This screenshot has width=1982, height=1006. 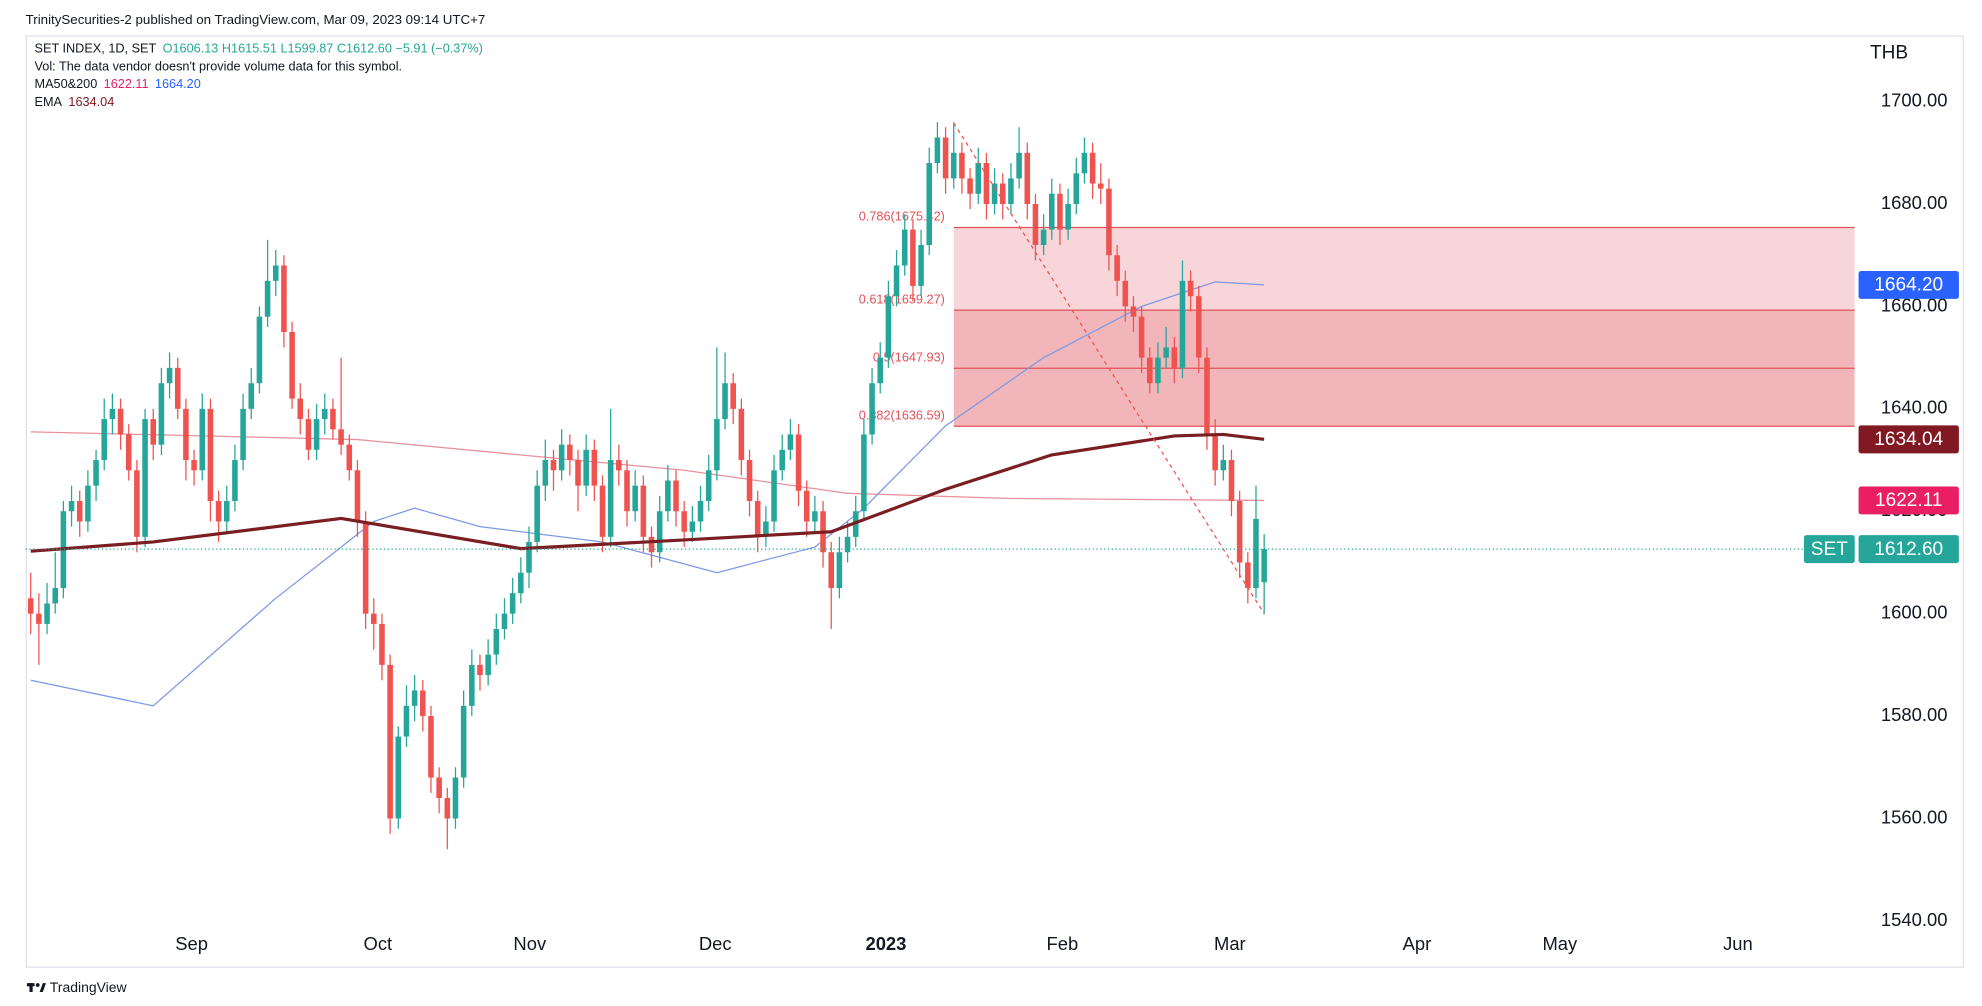 I want to click on legend-ma50-value: 1664.20, so click(x=178, y=84).